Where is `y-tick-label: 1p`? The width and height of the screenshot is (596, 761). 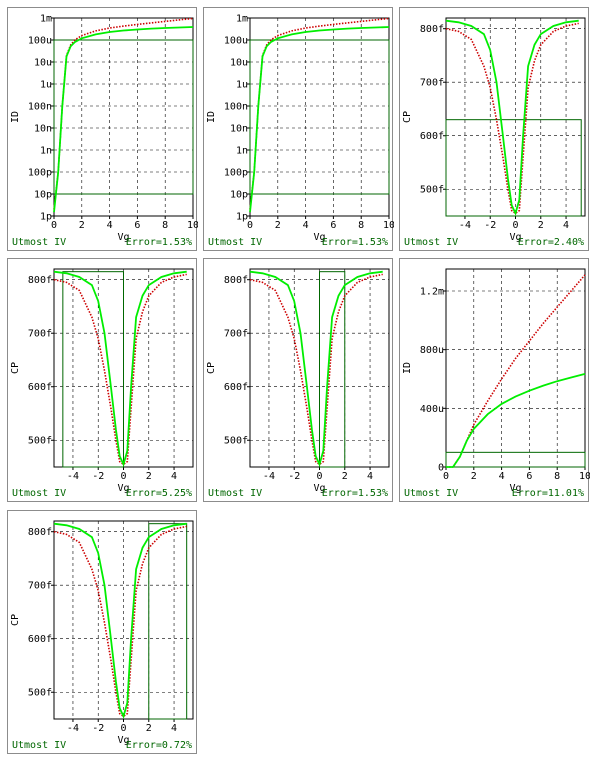
y-tick-label: 1p is located at coordinates (46, 217).